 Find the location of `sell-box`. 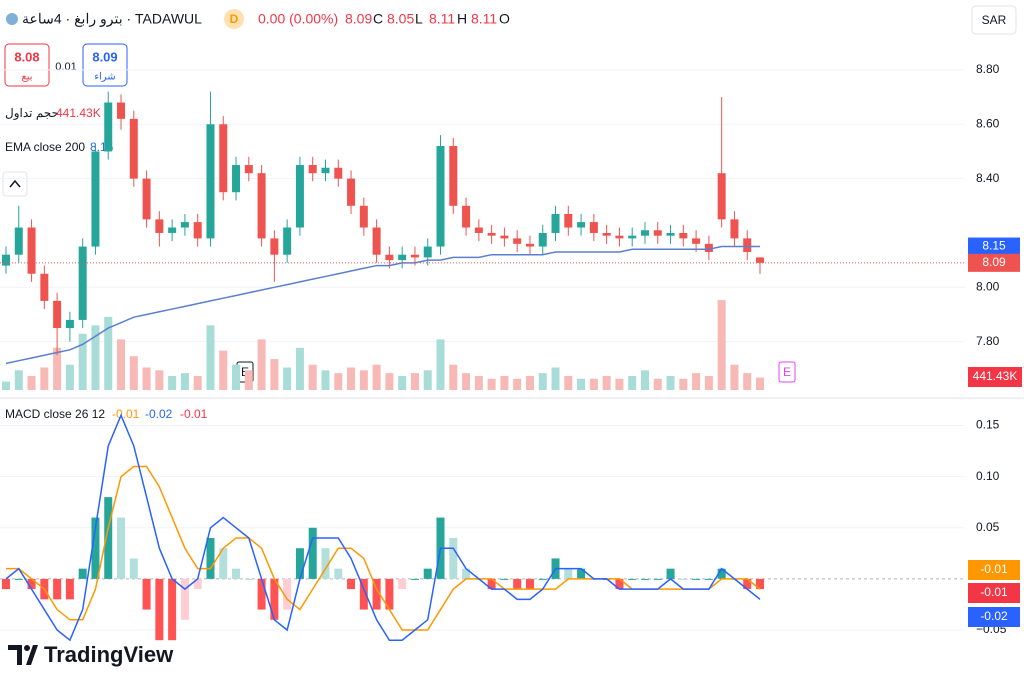

sell-box is located at coordinates (27, 65).